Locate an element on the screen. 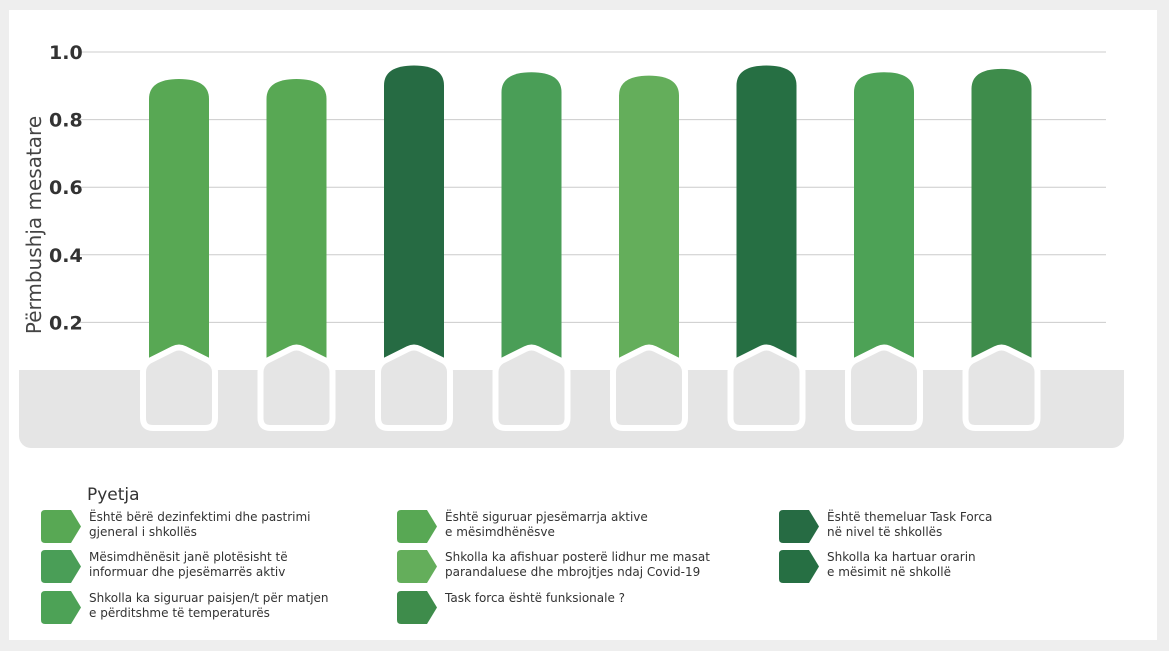  y-tick-label: 0.8 is located at coordinates (66, 121).